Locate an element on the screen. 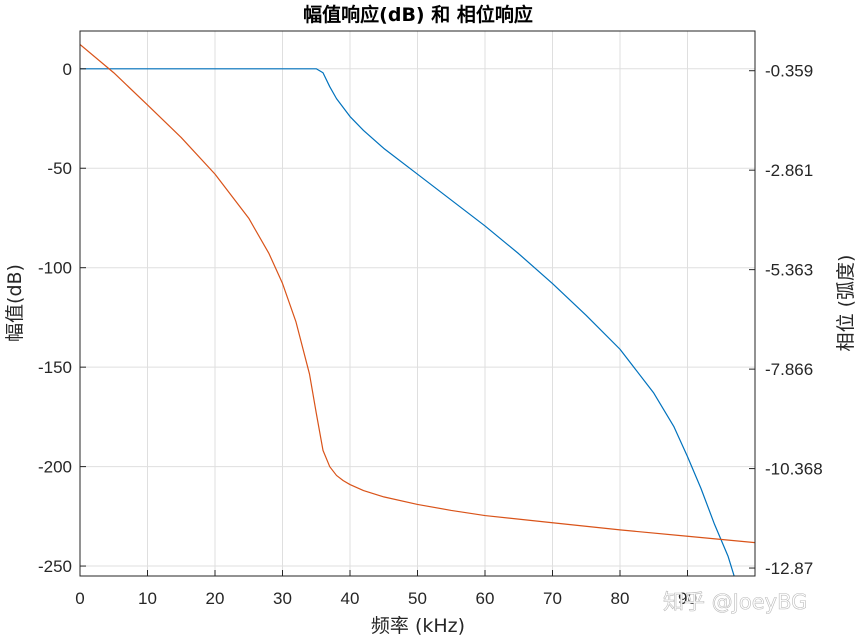 This screenshot has width=860, height=639. y-right-tick-label: -10.368 is located at coordinates (794, 469).